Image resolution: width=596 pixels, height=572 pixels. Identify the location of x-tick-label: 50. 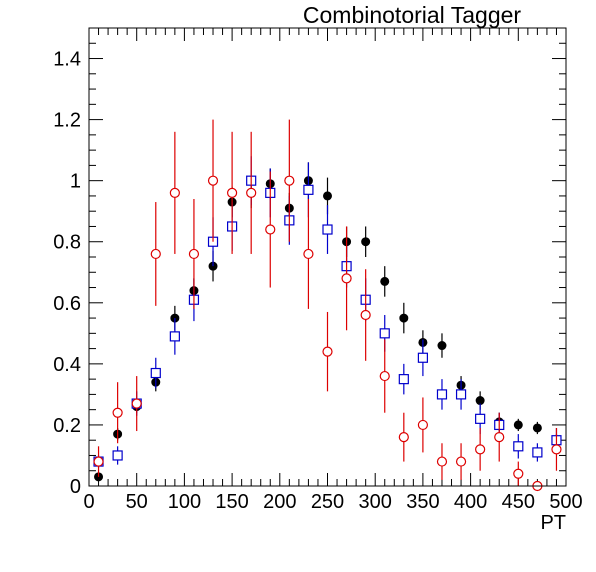
(137, 502).